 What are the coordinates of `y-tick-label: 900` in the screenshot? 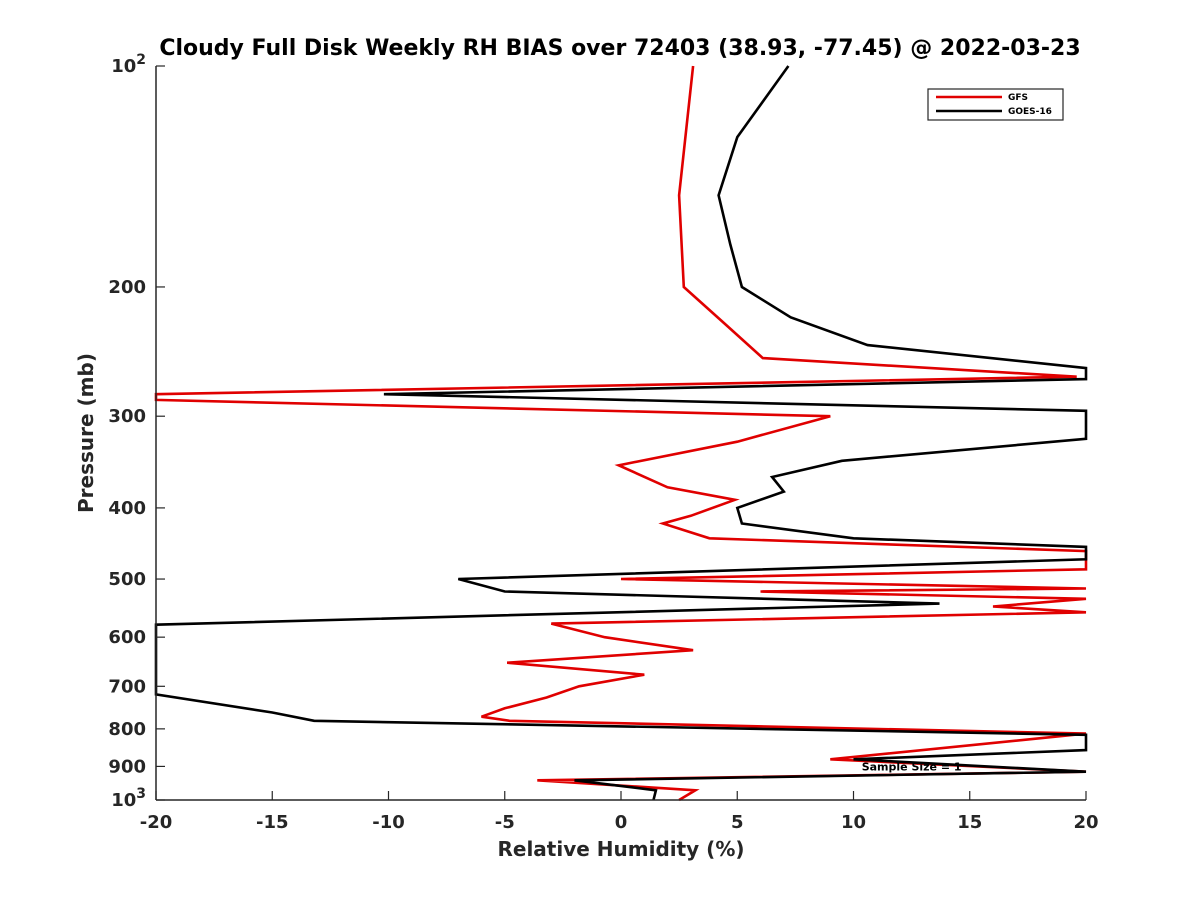 It's located at (127, 766).